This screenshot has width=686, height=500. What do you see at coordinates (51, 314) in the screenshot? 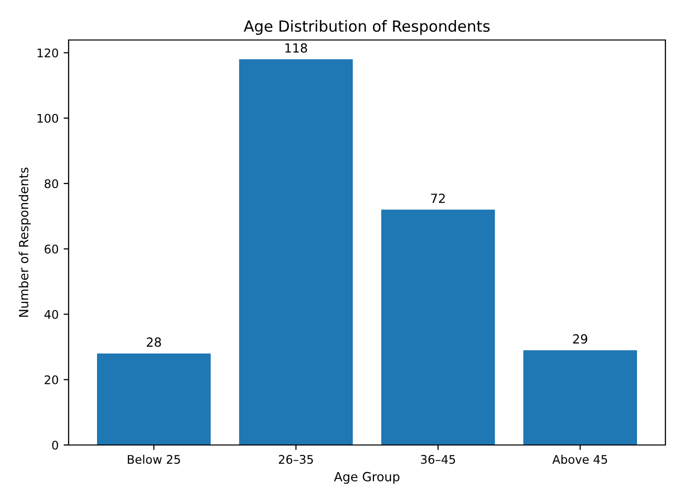
I see `y-tick-label: 40` at bounding box center [51, 314].